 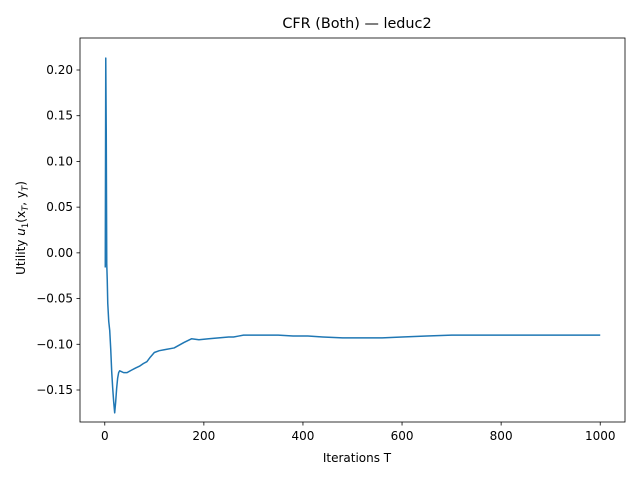 I want to click on x-tick-label: 0, so click(x=105, y=436).